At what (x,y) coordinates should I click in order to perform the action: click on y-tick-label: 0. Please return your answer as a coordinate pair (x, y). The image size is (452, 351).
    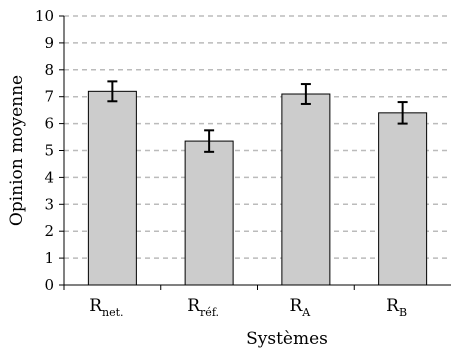
    Looking at the image, I should click on (49, 285).